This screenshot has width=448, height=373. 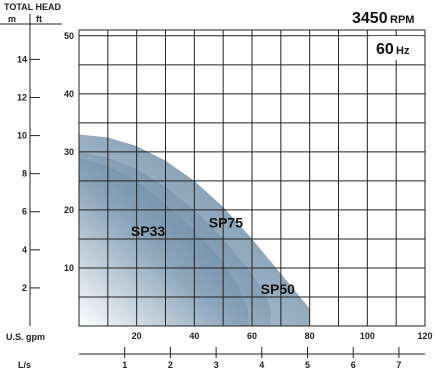 I want to click on x-secondary-label: L/s, so click(x=24, y=365).